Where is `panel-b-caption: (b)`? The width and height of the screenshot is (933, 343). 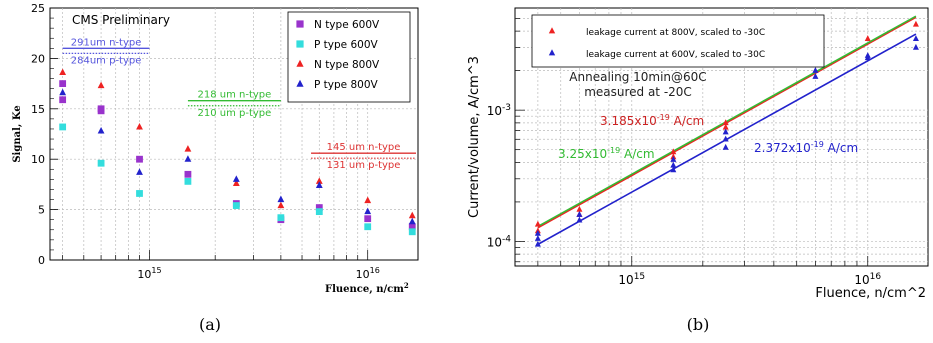
panel-b-caption: (b) is located at coordinates (698, 324).